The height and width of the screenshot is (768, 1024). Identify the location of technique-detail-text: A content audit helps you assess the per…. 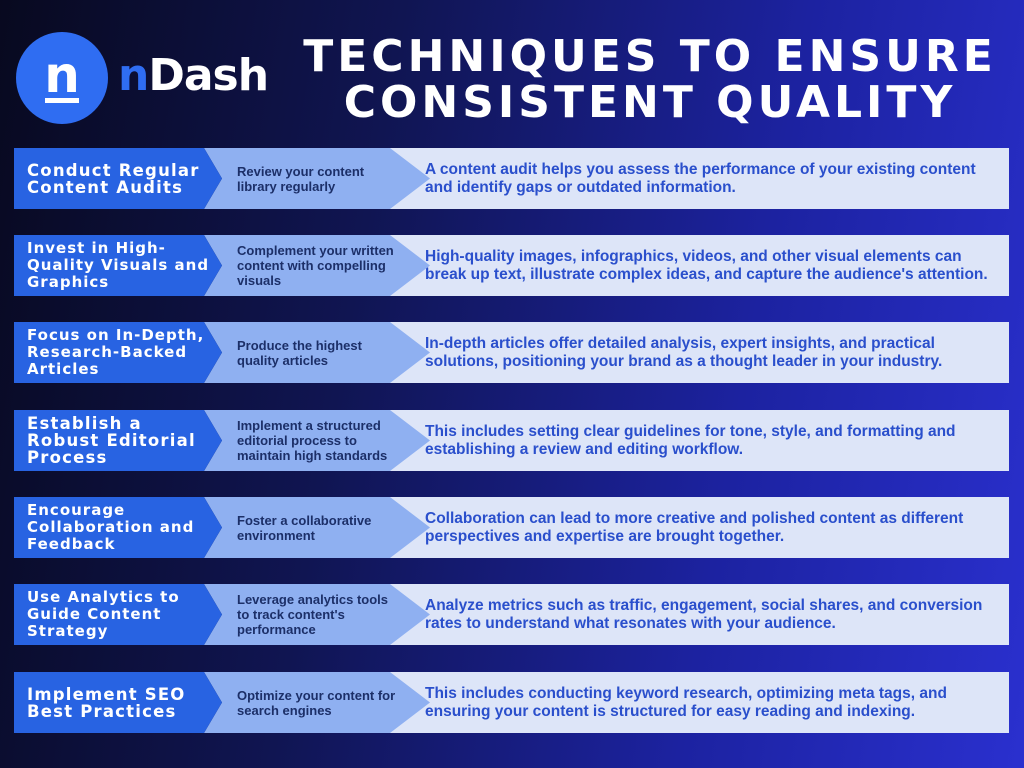
(700, 178).